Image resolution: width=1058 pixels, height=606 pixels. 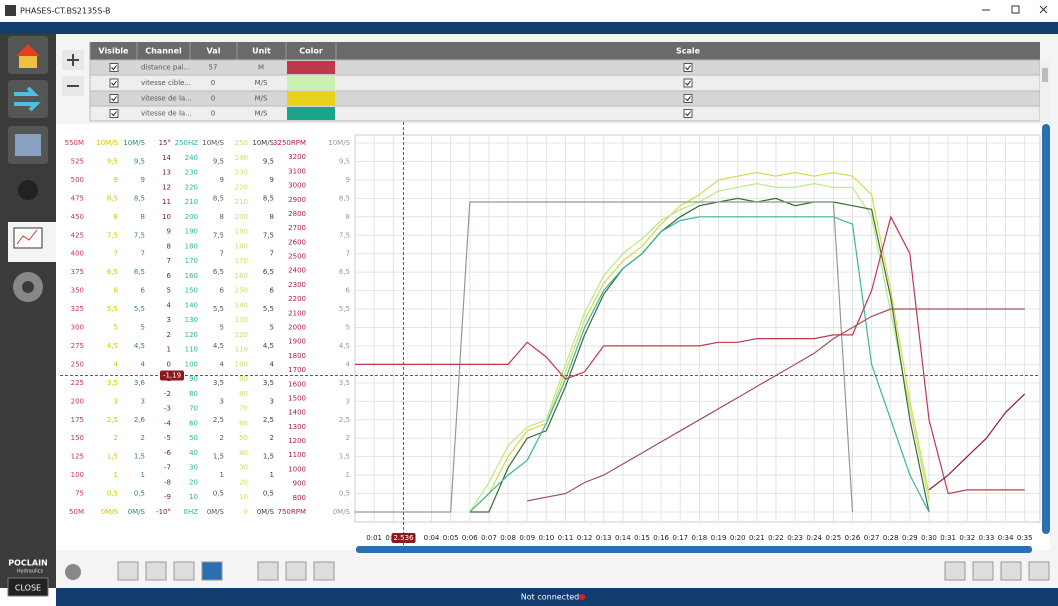 I want to click on add-remove, so click(x=73, y=73).